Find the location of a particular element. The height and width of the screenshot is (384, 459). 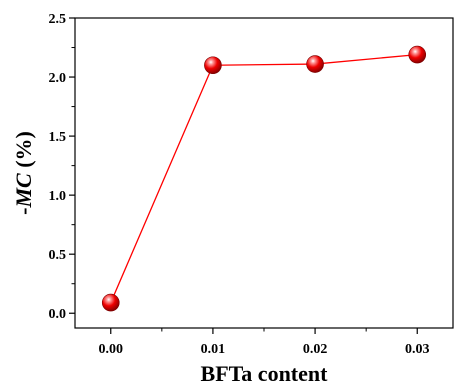

y-axis-title-italic: MC is located at coordinates (23, 191).